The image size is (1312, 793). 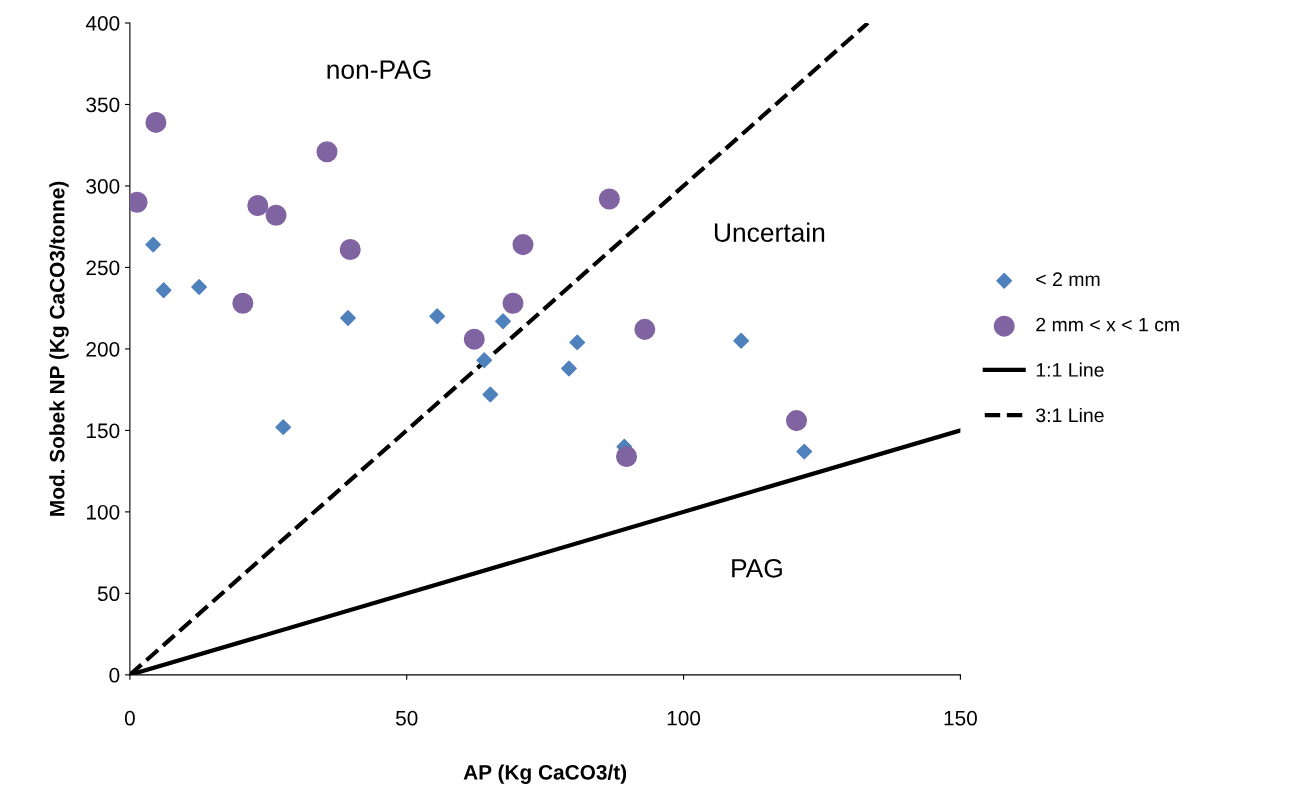 I want to click on y-tick-label: 200, so click(x=103, y=349).